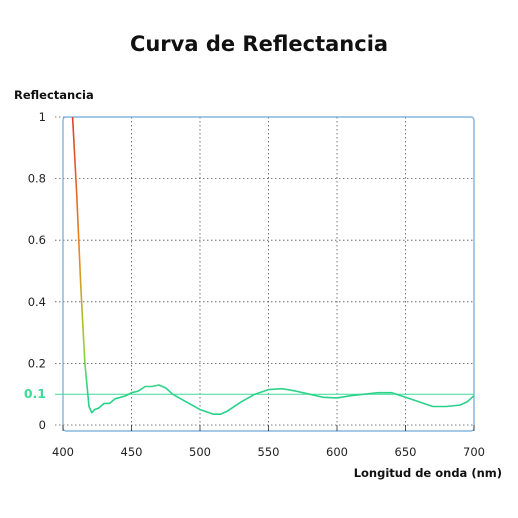 This screenshot has height=518, width=518. I want to click on x-tick-label: 400, so click(63, 452).